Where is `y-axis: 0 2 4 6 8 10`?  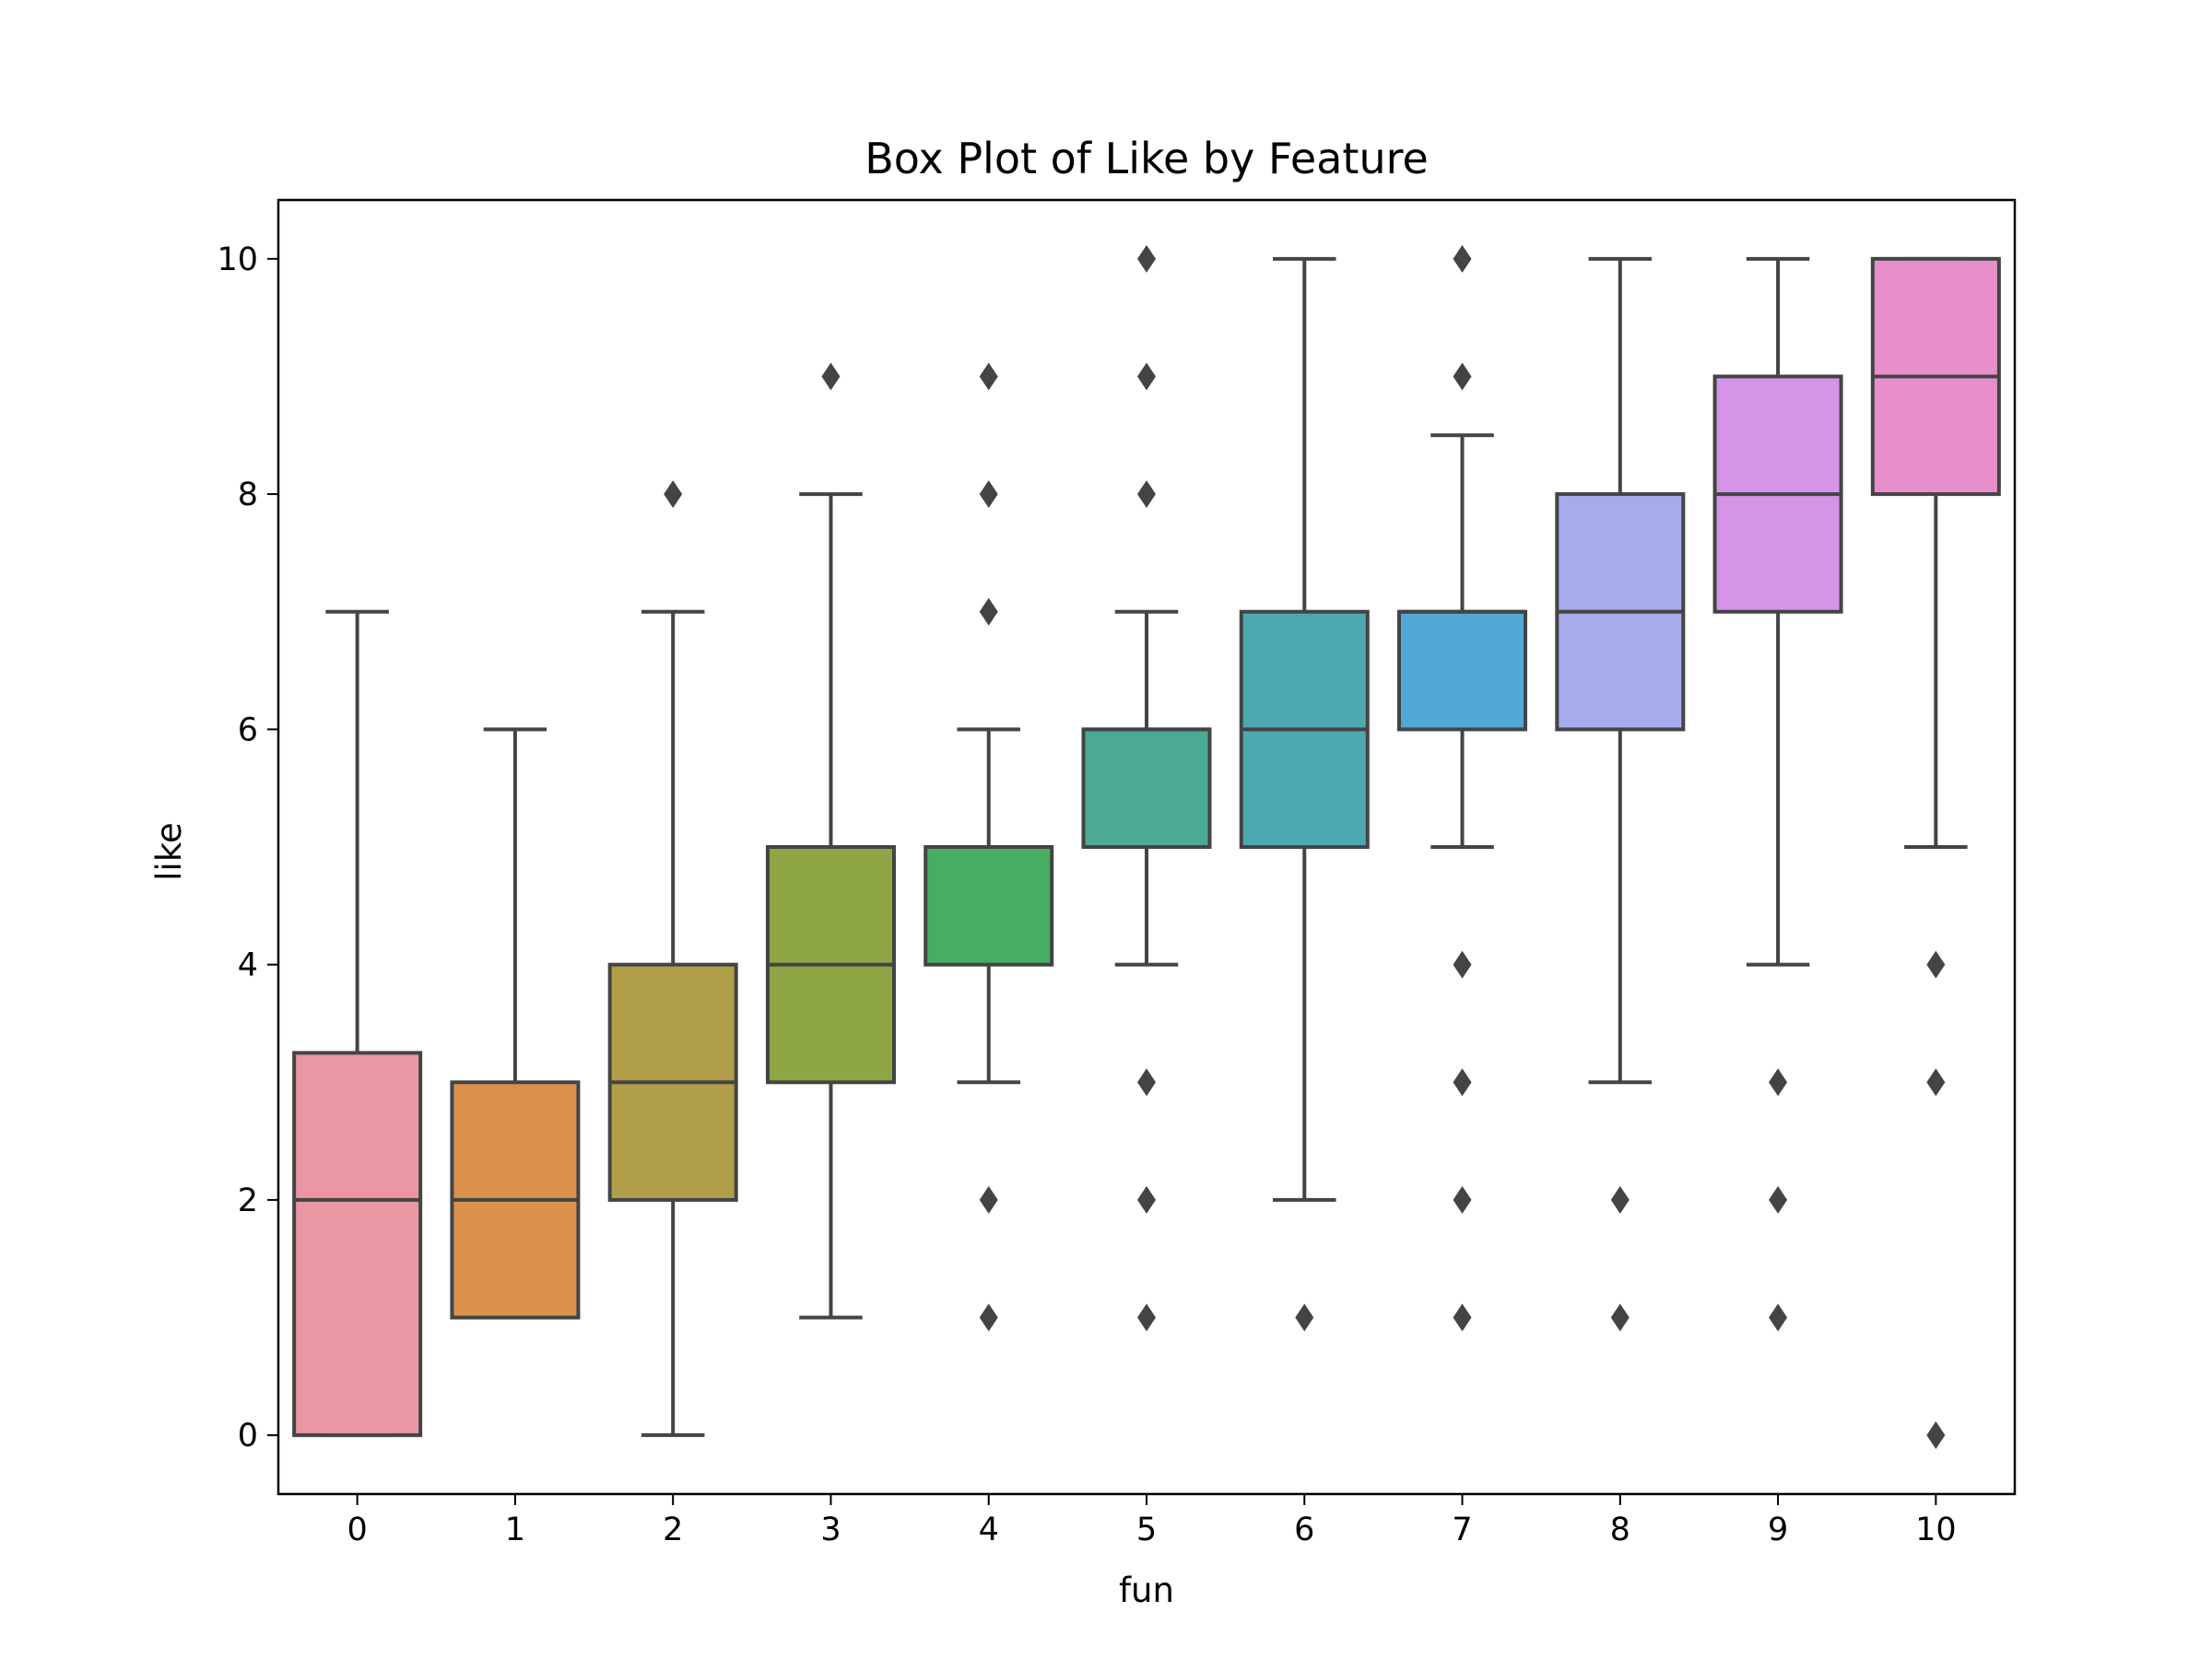 y-axis: 0 2 4 6 8 10 is located at coordinates (247, 847).